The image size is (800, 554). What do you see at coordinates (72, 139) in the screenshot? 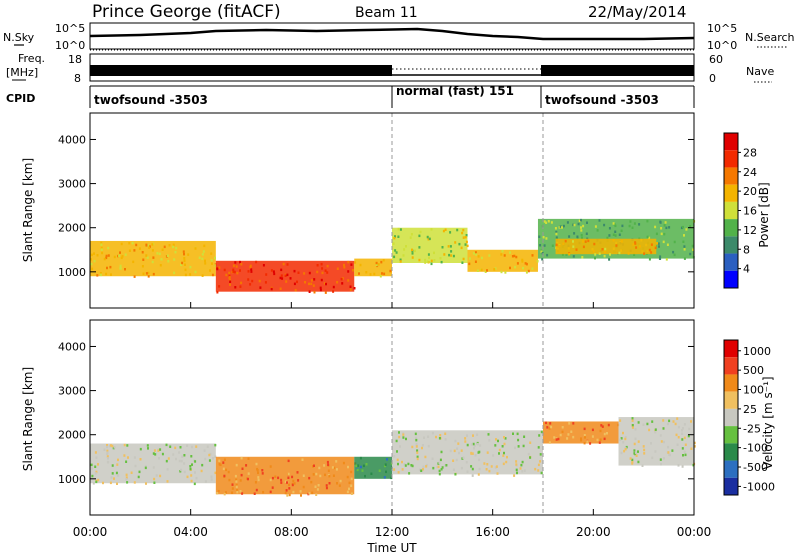
I see `power-ytick-label: 4000` at bounding box center [72, 139].